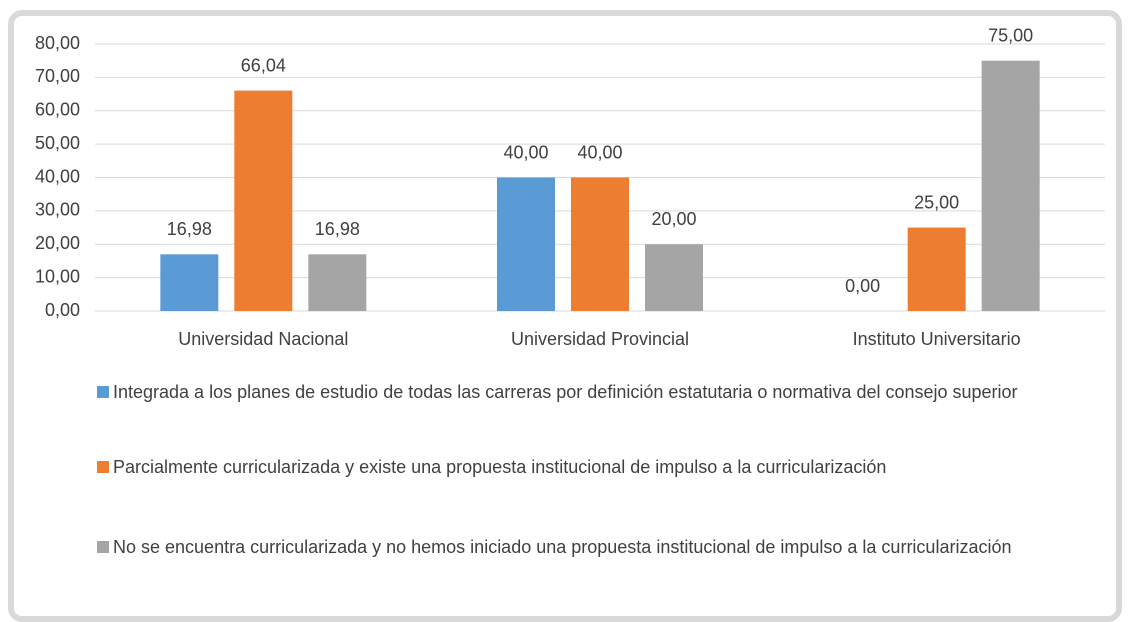 Image resolution: width=1128 pixels, height=622 pixels. Describe the element at coordinates (862, 286) in the screenshot. I see `data-label: 0,00` at that location.